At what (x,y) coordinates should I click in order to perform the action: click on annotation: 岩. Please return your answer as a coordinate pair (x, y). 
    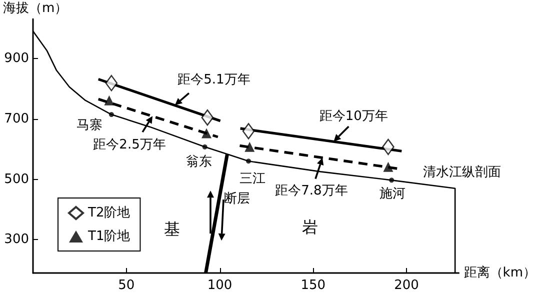
    Looking at the image, I should click on (310, 227).